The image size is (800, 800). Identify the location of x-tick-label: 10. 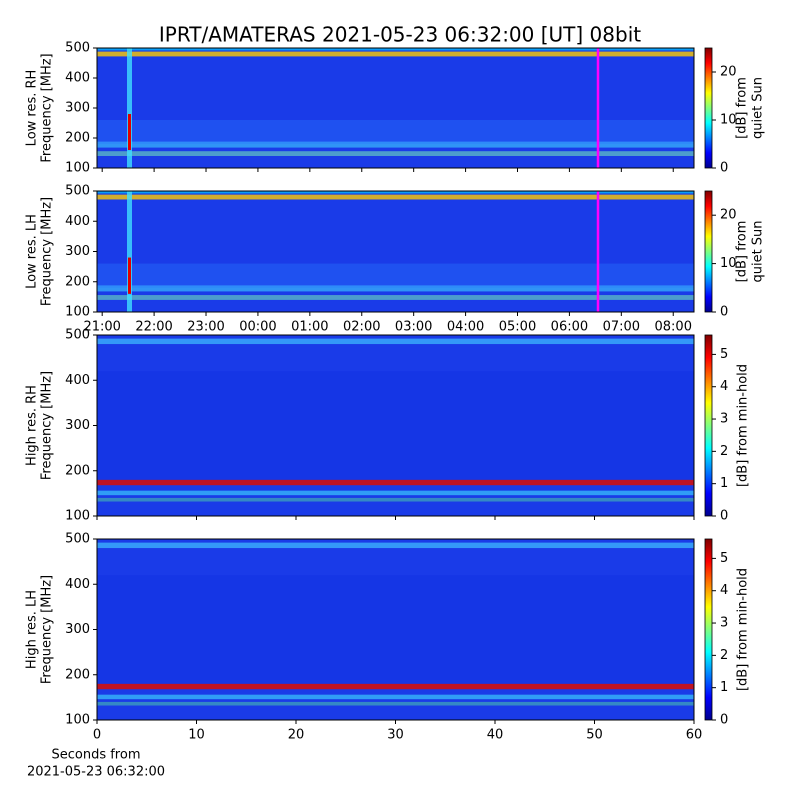
(196, 735).